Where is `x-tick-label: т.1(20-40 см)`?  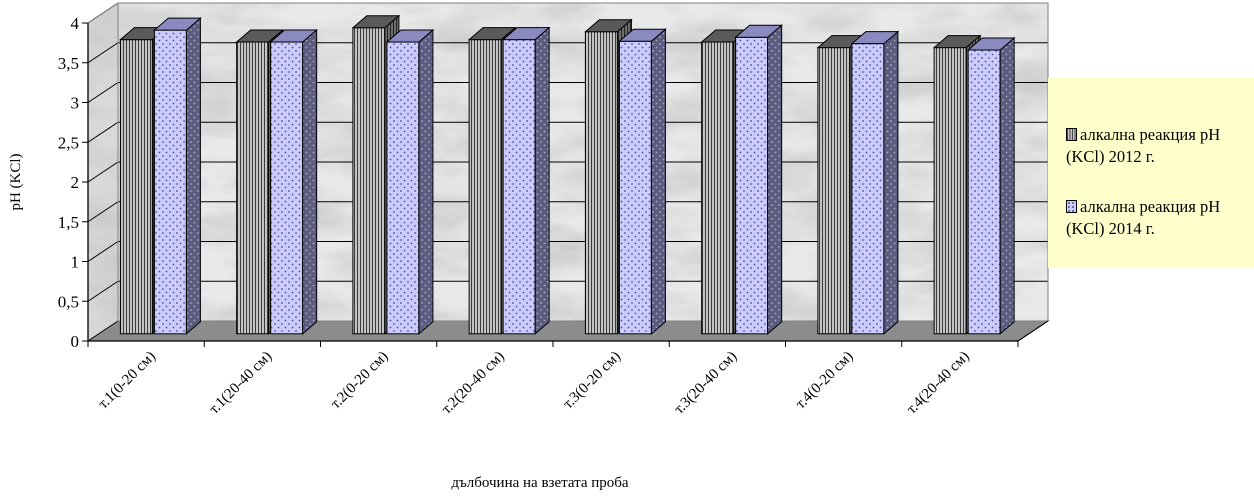
x-tick-label: т.1(20-40 см) is located at coordinates (240, 383).